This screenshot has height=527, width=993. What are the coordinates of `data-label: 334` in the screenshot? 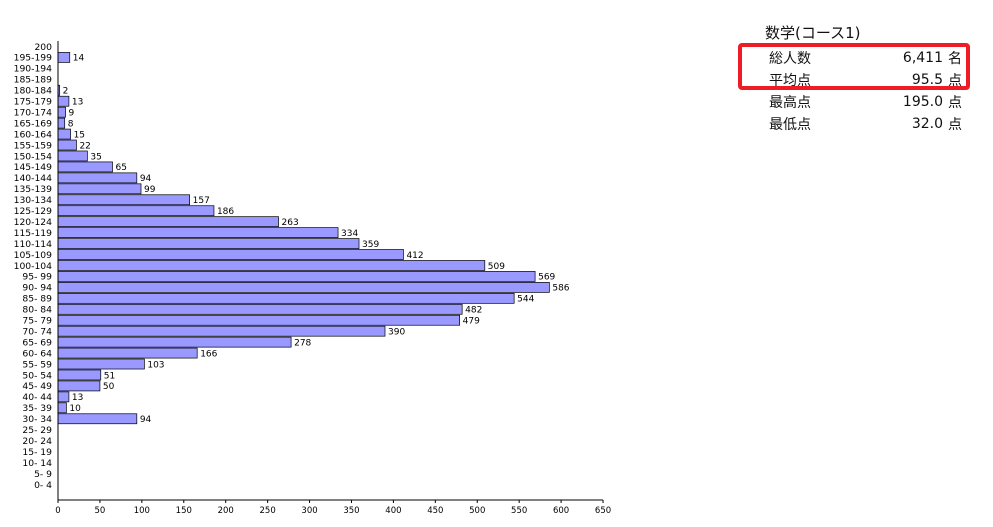 It's located at (349, 234).